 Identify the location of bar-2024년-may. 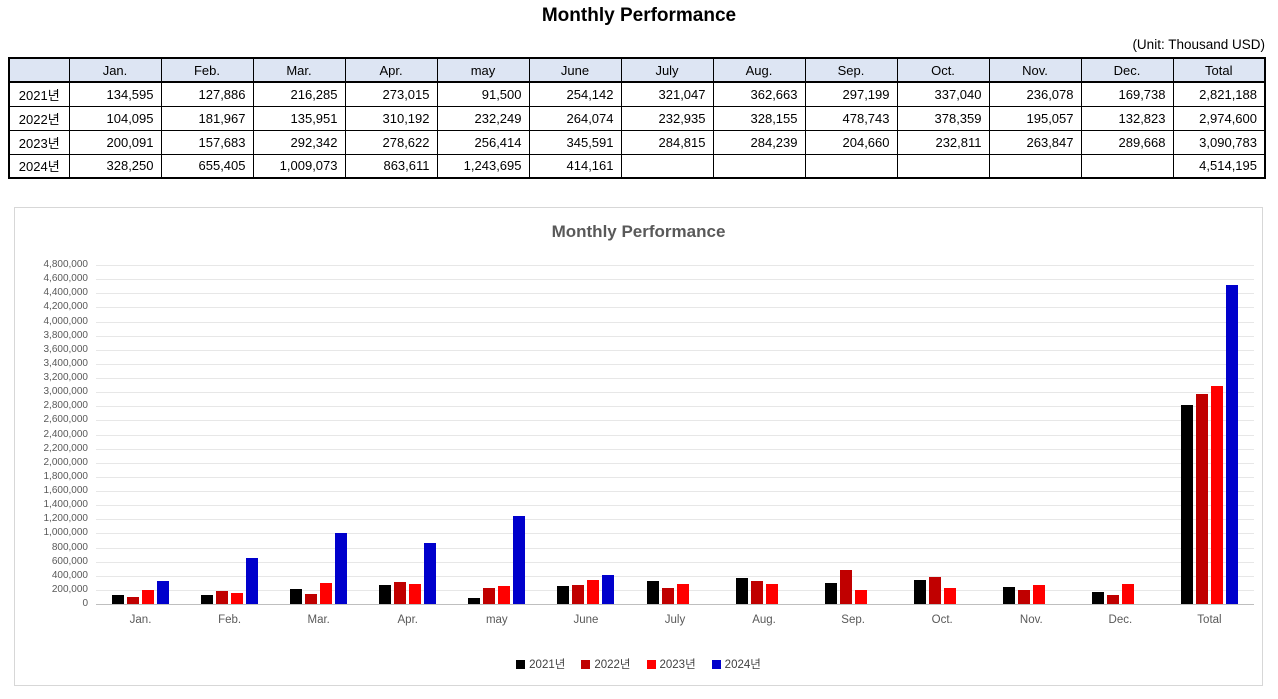
(519, 560).